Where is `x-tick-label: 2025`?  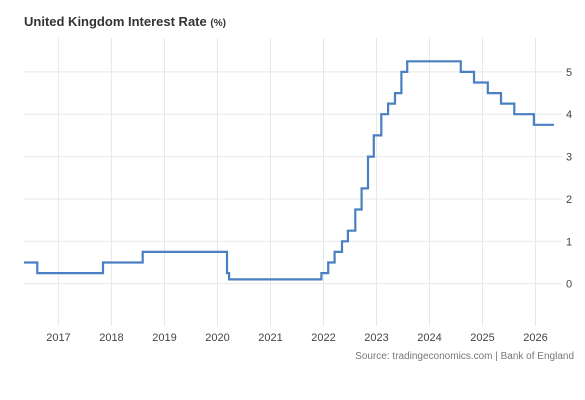 x-tick-label: 2025 is located at coordinates (482, 338).